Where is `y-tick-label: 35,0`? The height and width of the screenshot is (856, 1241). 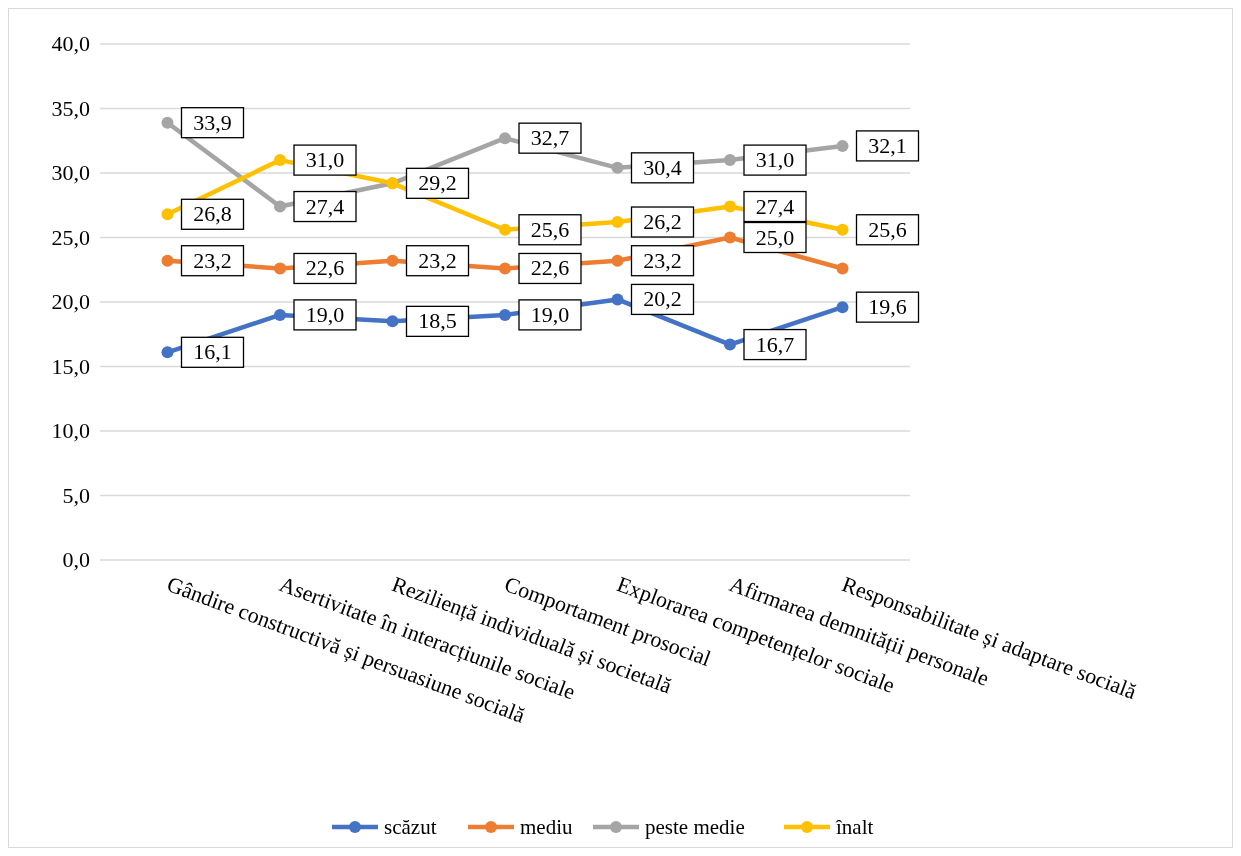
y-tick-label: 35,0 is located at coordinates (70, 108).